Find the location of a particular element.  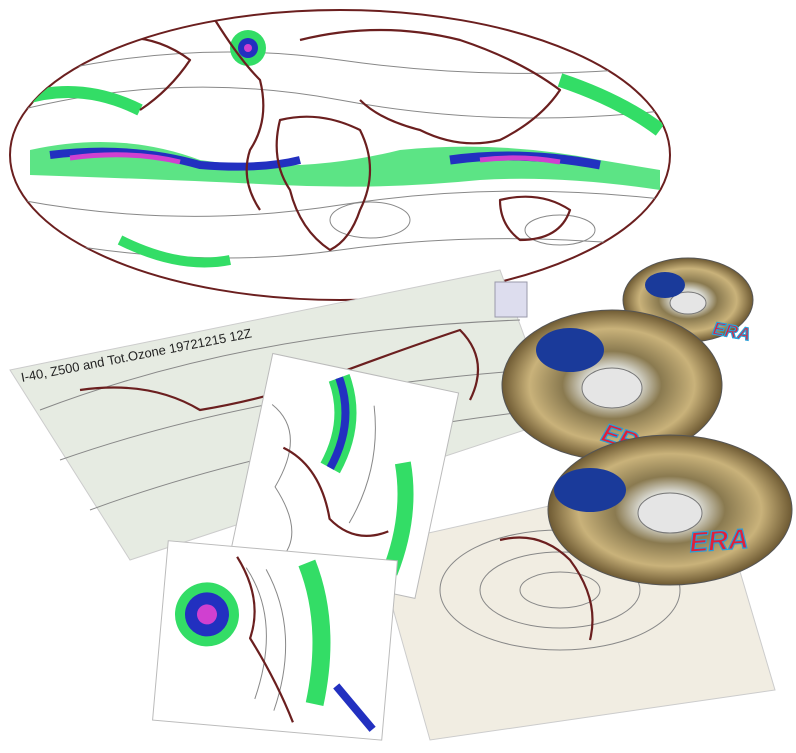

legend-box is located at coordinates (511, 299).